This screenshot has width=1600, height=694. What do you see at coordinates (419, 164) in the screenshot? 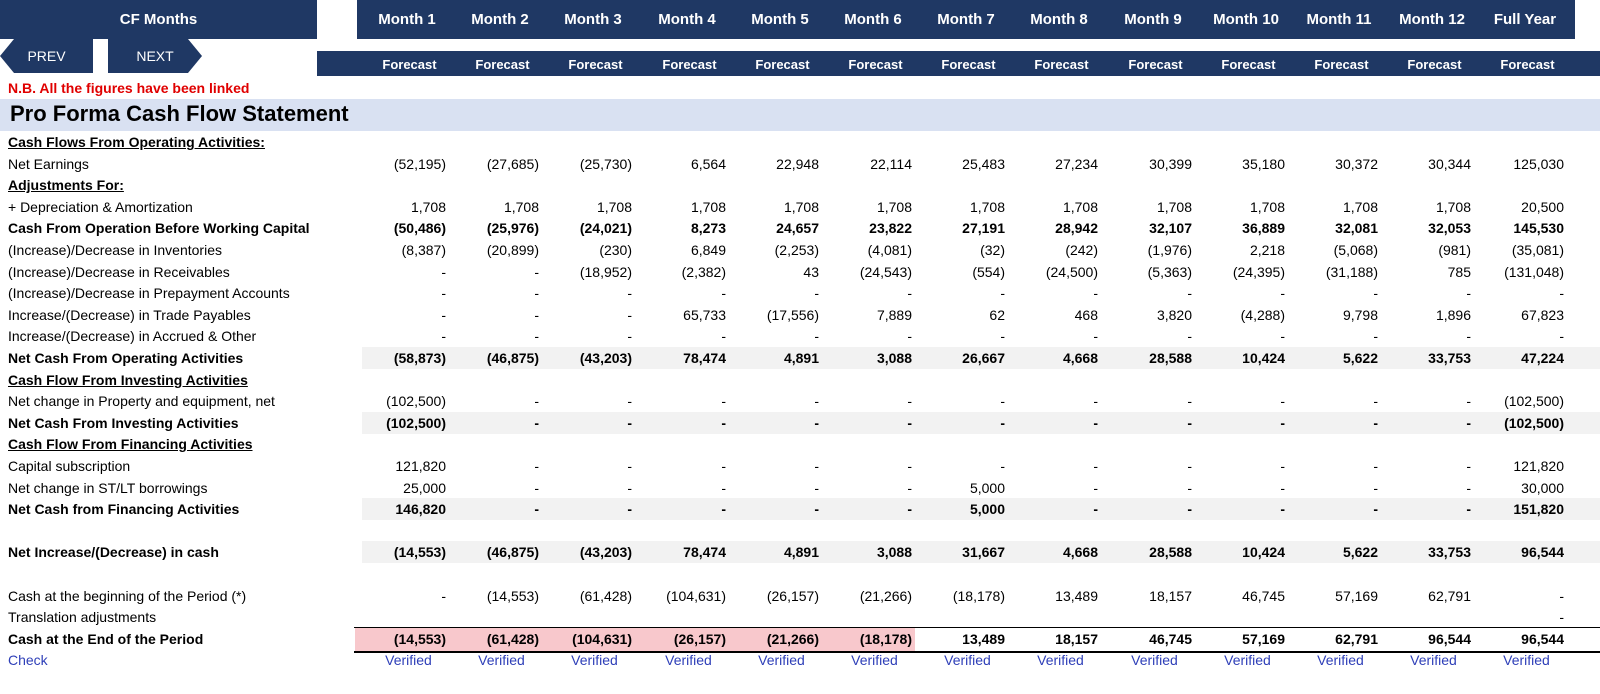
I see `value-cell: (52,195)` at bounding box center [419, 164].